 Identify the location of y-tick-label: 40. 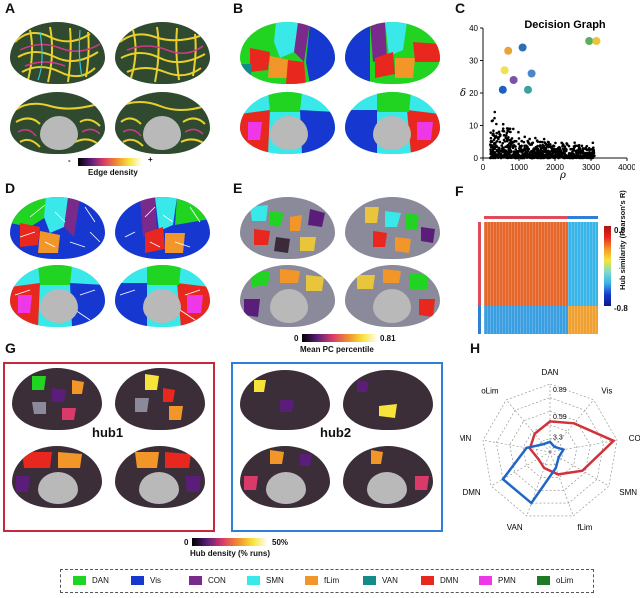
(473, 28).